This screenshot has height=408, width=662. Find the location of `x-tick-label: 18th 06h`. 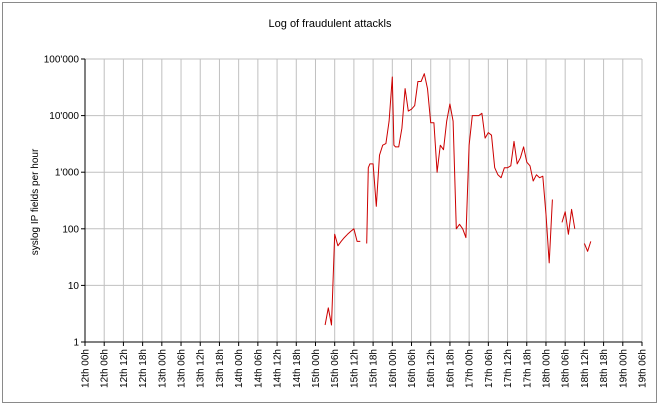

x-tick-label: 18th 06h is located at coordinates (566, 368).